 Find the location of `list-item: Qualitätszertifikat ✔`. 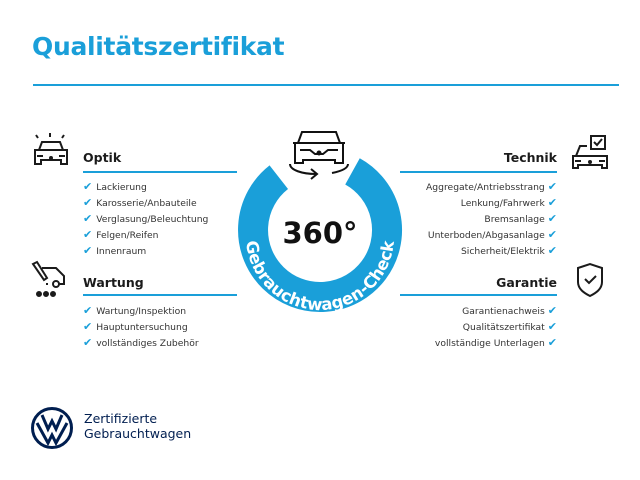

list-item: Qualitätszertifikat ✔ is located at coordinates (509, 326).